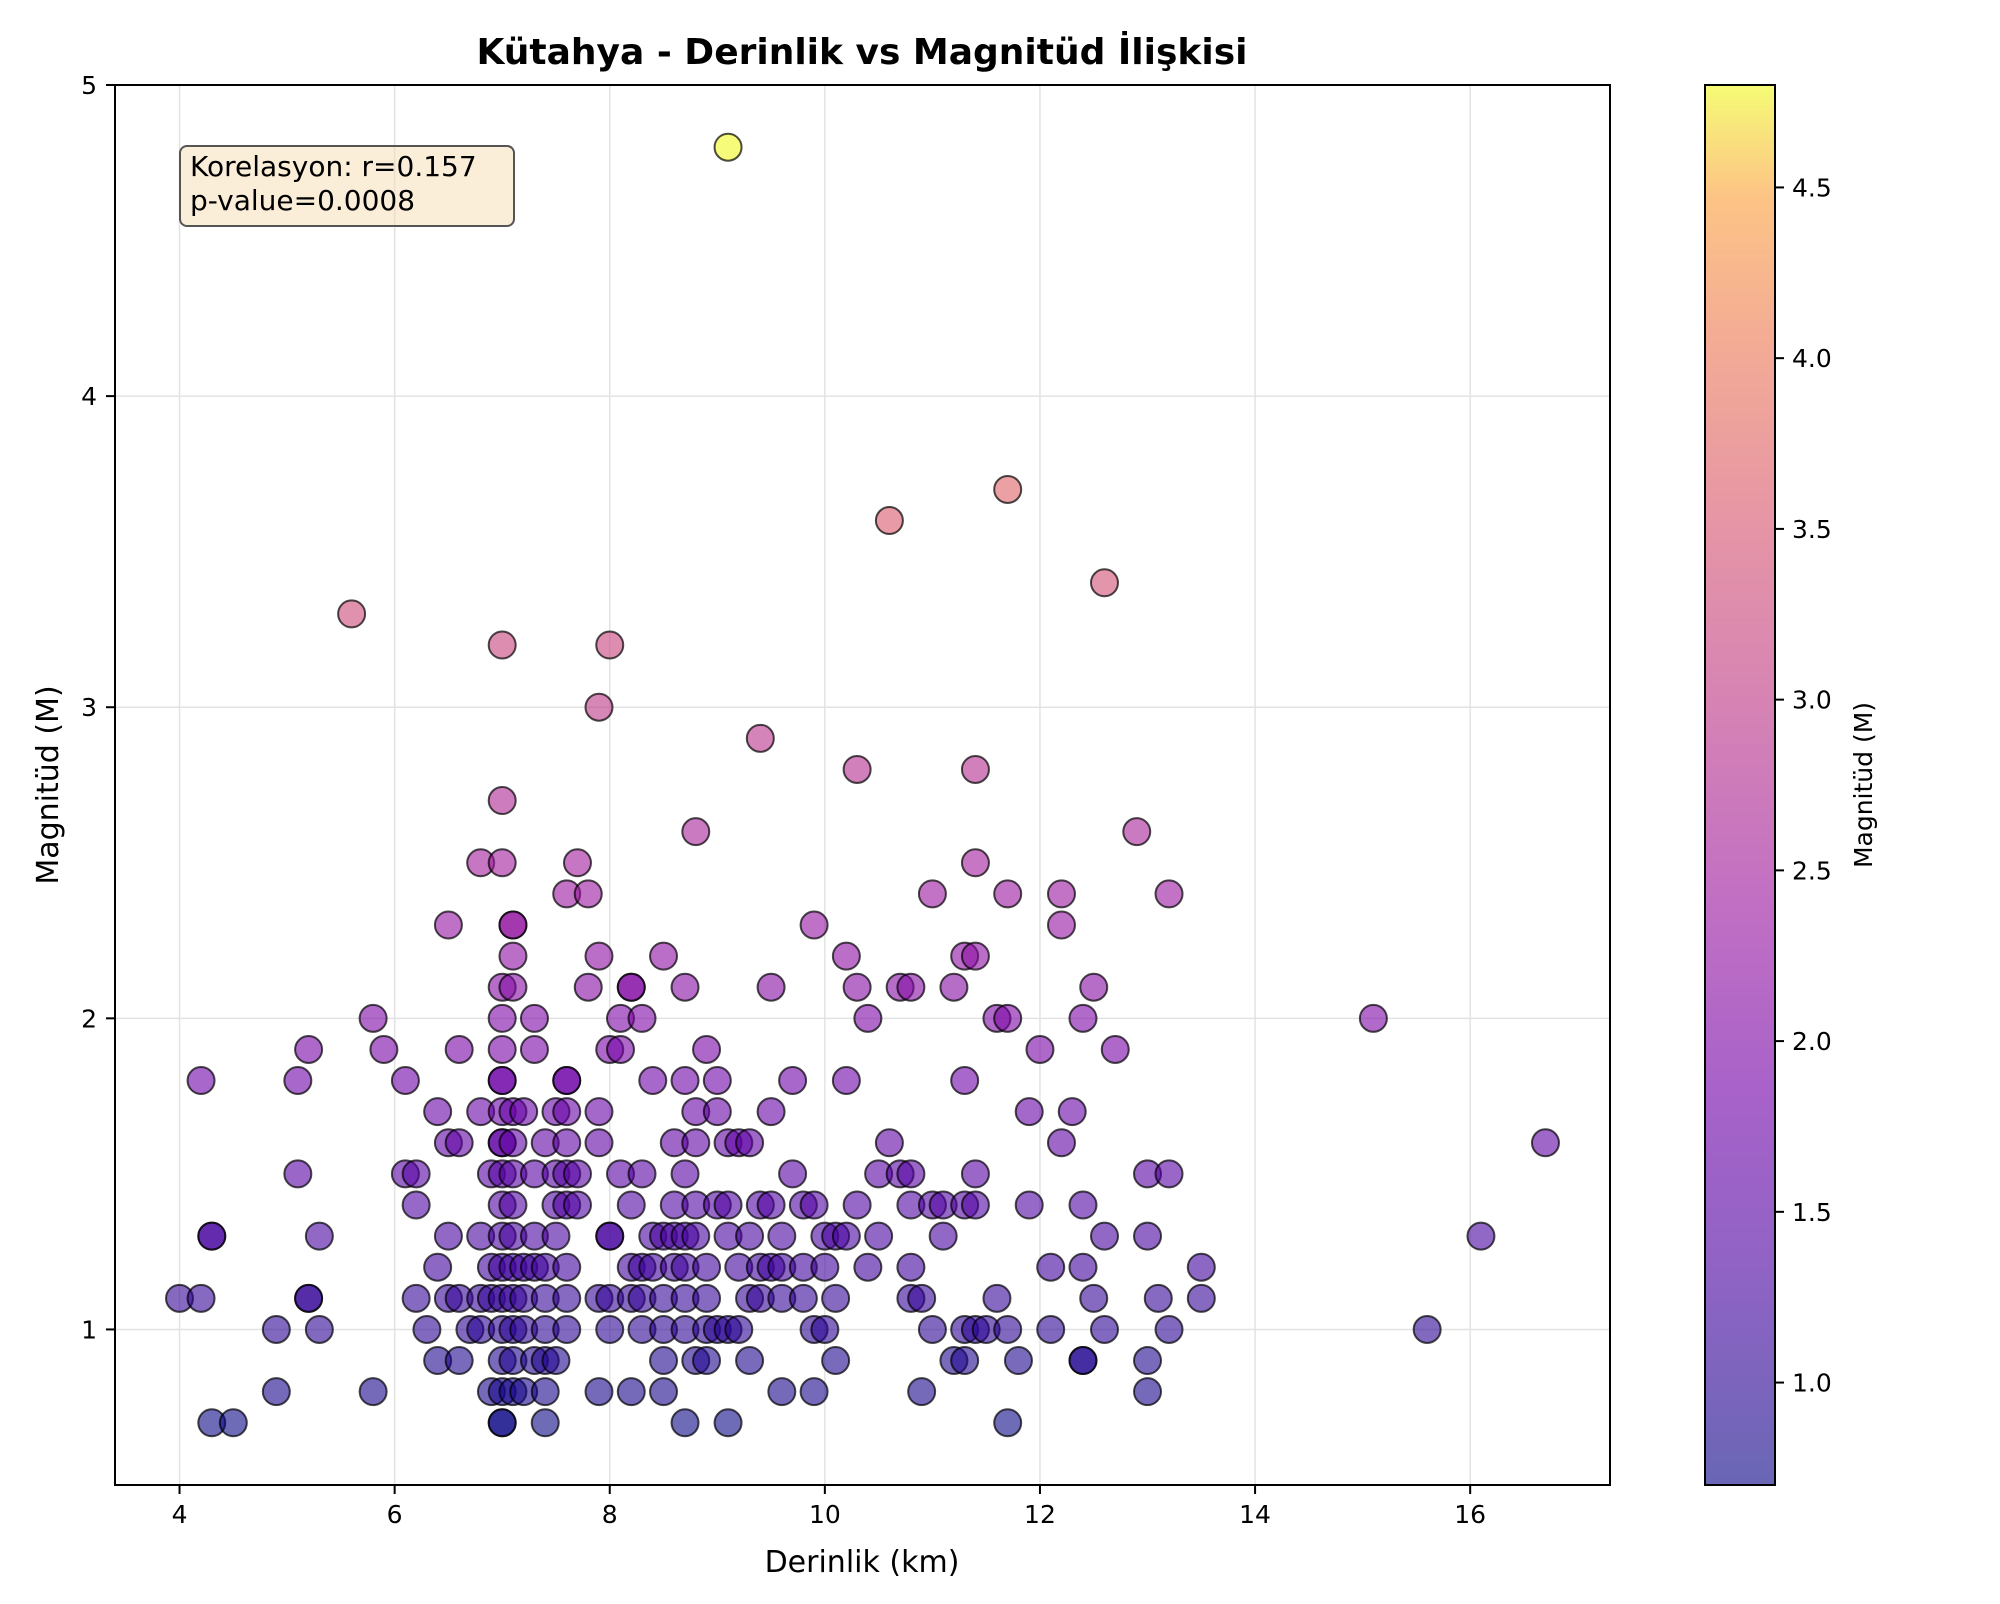 The width and height of the screenshot is (2000, 1604). Describe the element at coordinates (1470, 1514) in the screenshot. I see `x-tick-label: 16` at that location.